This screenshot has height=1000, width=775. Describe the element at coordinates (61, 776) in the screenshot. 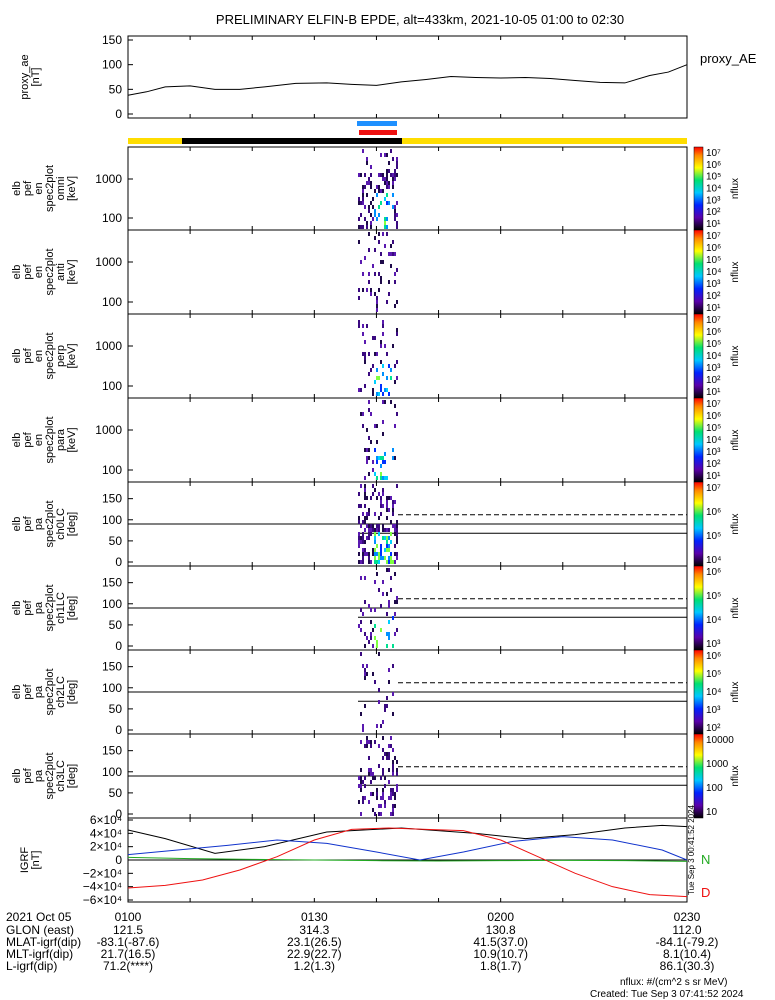

I see `ch3LC-ylabel-line: ch3LC` at that location.